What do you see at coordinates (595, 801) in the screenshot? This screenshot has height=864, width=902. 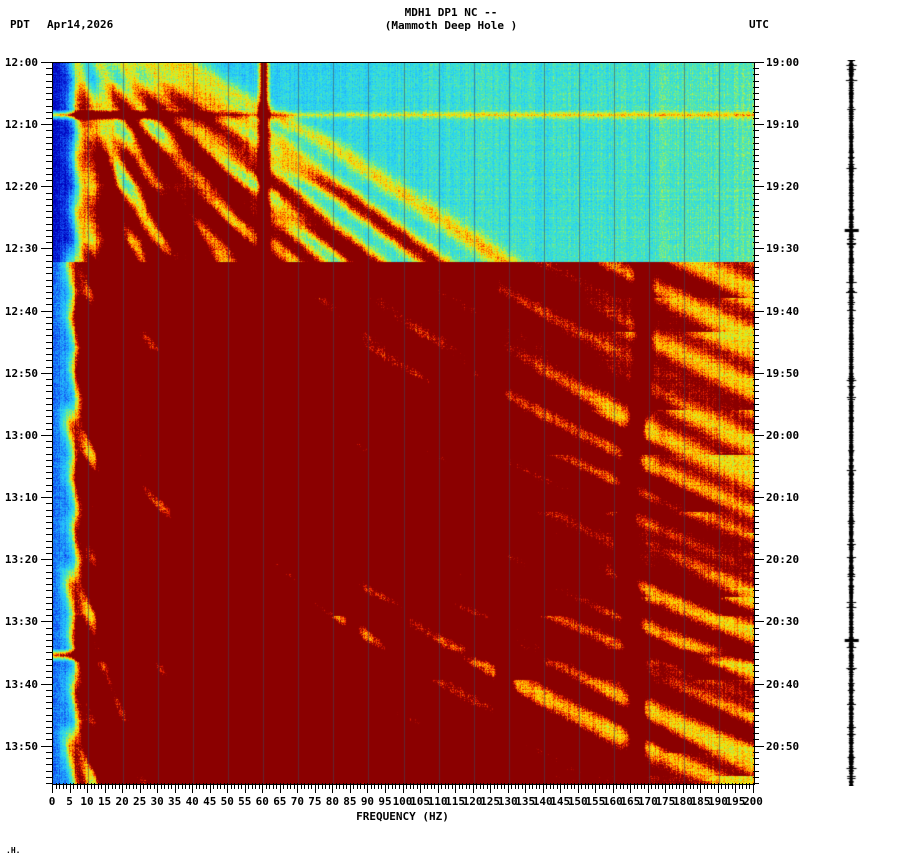 I see `frequency-tick-label: 155` at bounding box center [595, 801].